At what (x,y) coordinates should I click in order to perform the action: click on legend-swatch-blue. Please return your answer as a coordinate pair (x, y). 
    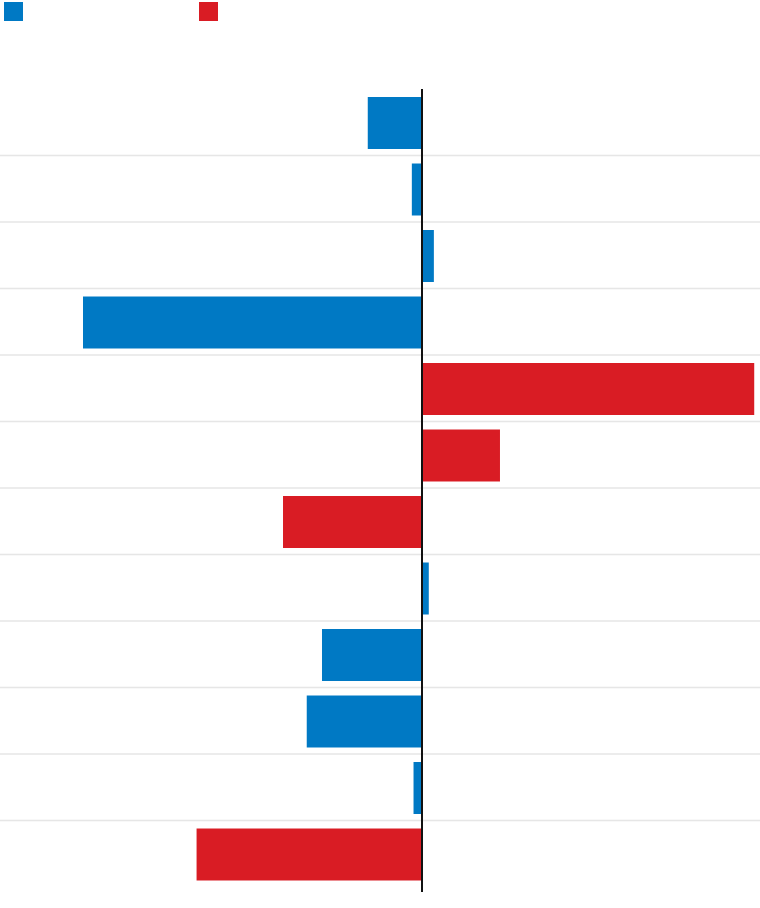
    Looking at the image, I should click on (13, 11).